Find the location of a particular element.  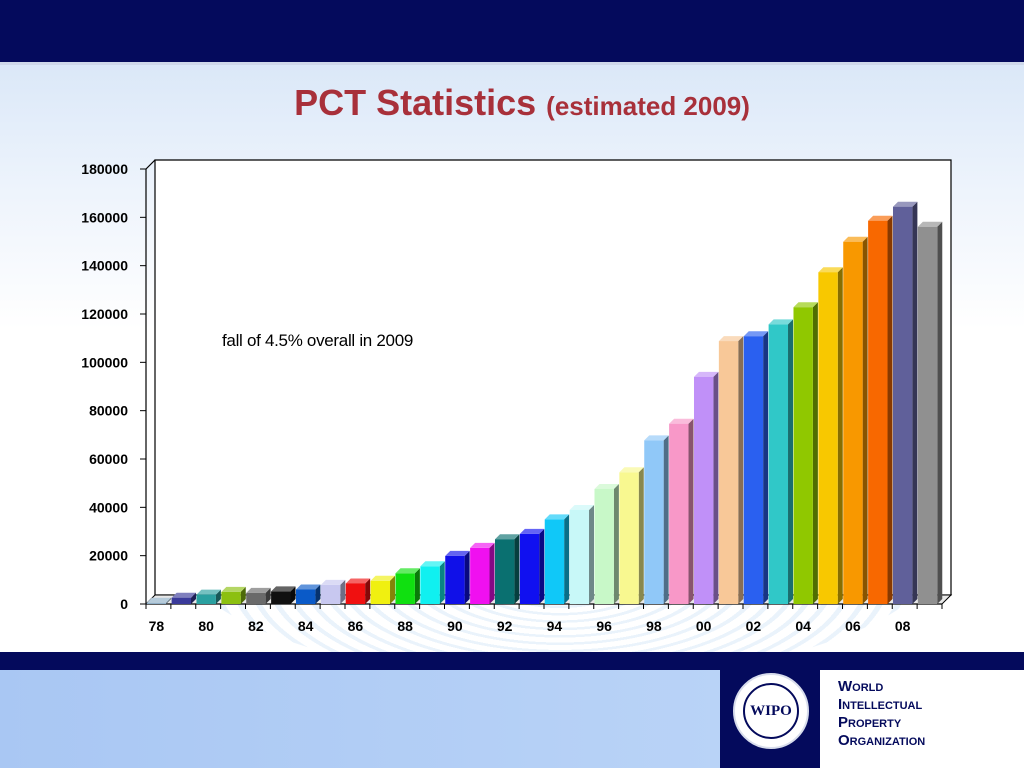

org-line: Intellectual is located at coordinates (880, 704).